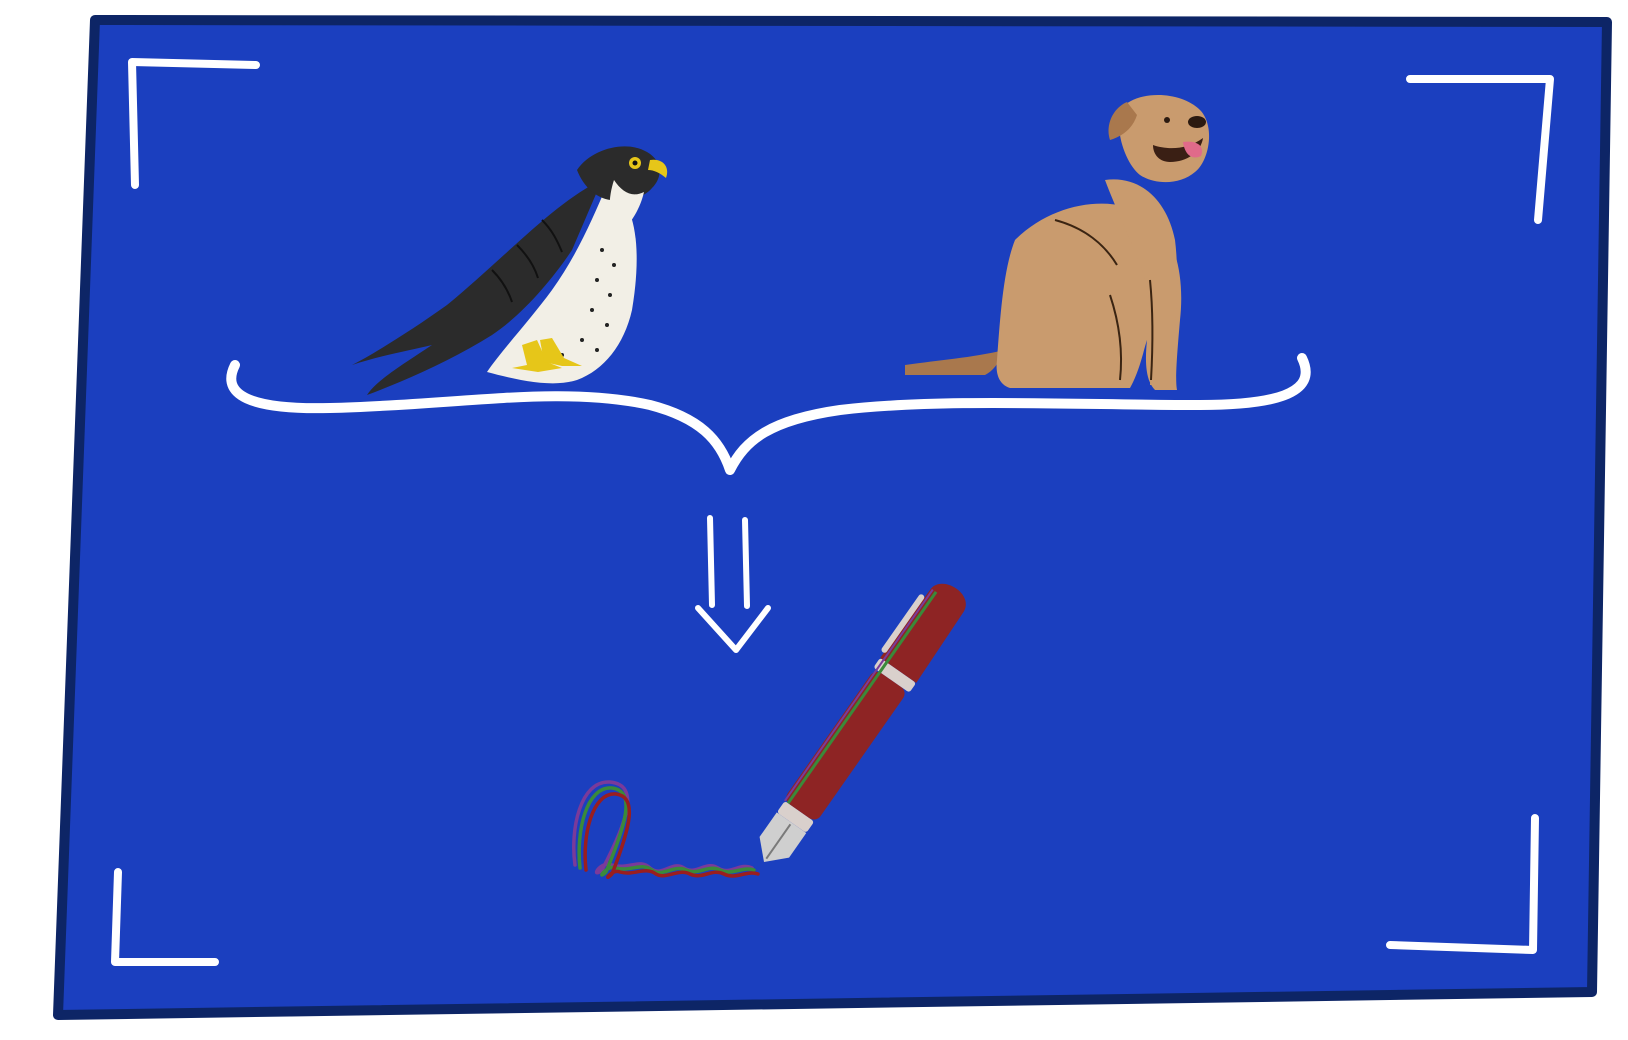 Image resolution: width=1628 pixels, height=1040 pixels. What do you see at coordinates (666, 830) in the screenshot?
I see `scribble-icon` at bounding box center [666, 830].